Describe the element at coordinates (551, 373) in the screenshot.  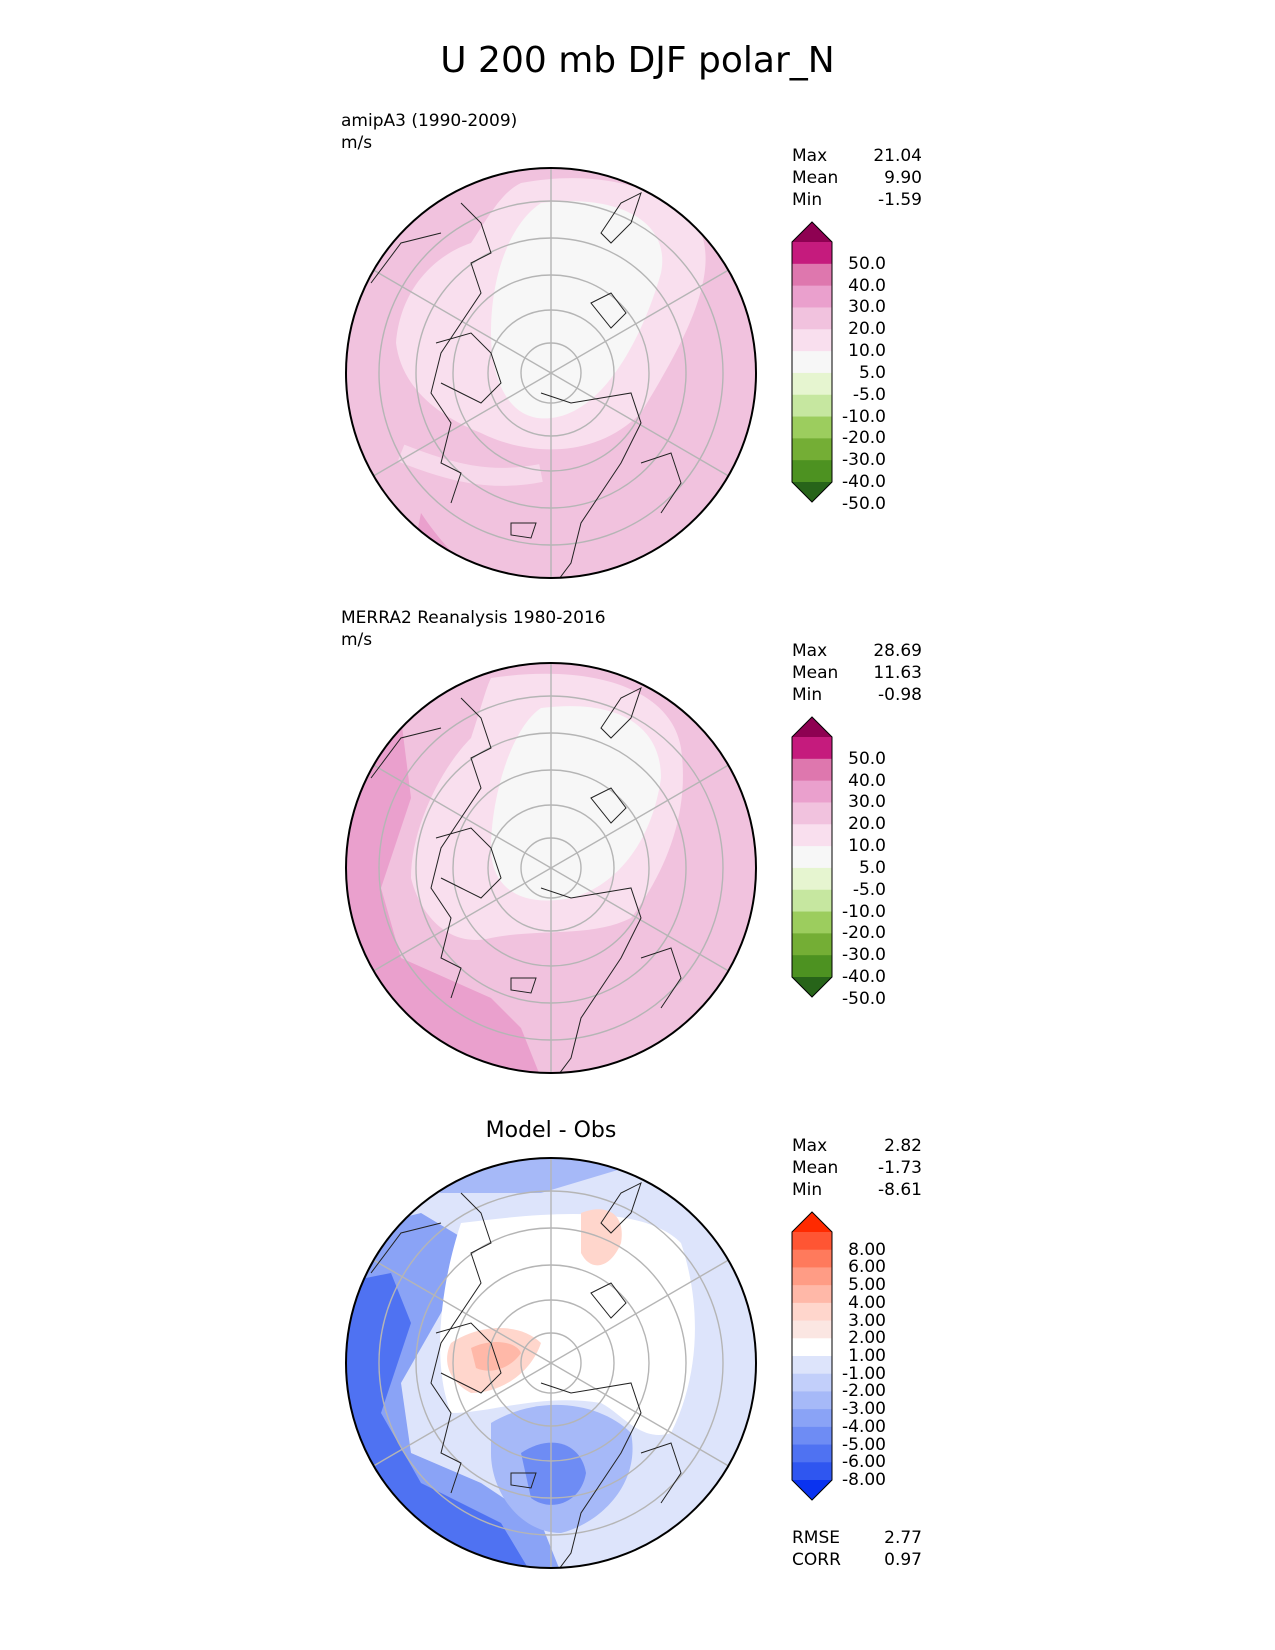
I see `panel1-map` at that location.